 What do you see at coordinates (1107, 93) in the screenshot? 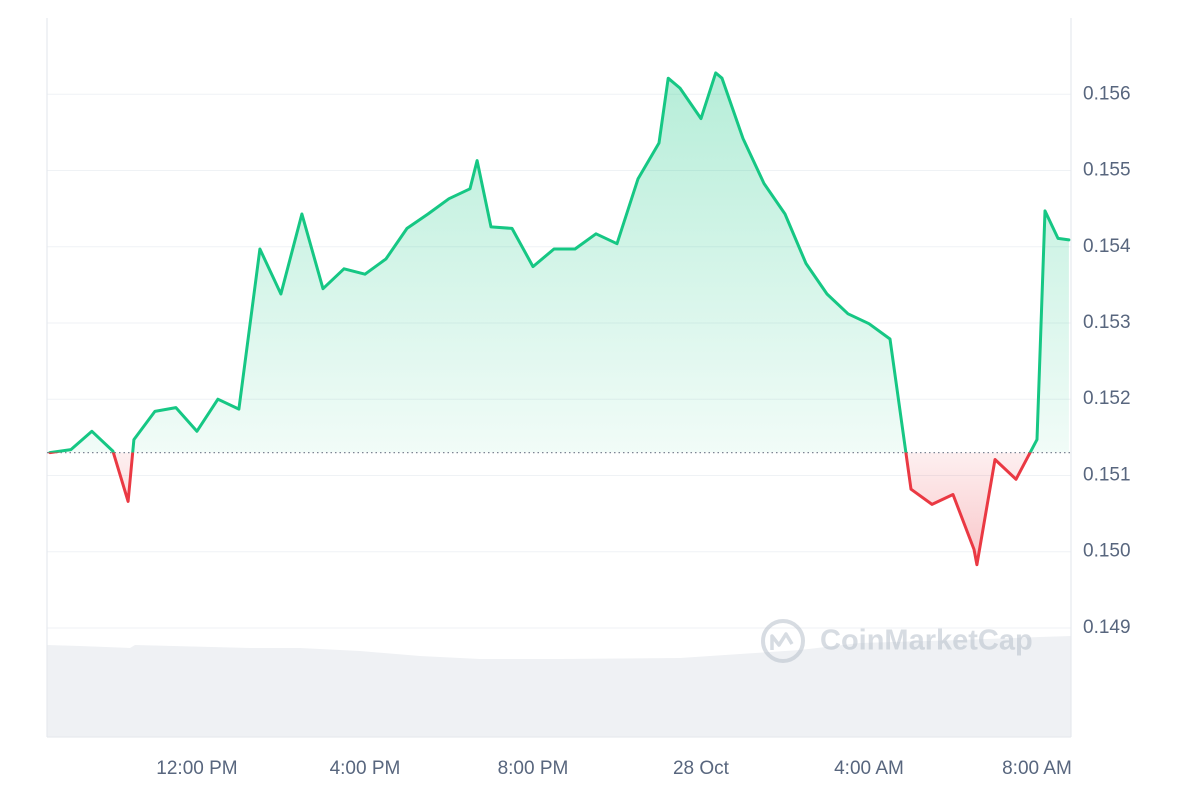
I see `y-tick-label: 0.156` at bounding box center [1107, 93].